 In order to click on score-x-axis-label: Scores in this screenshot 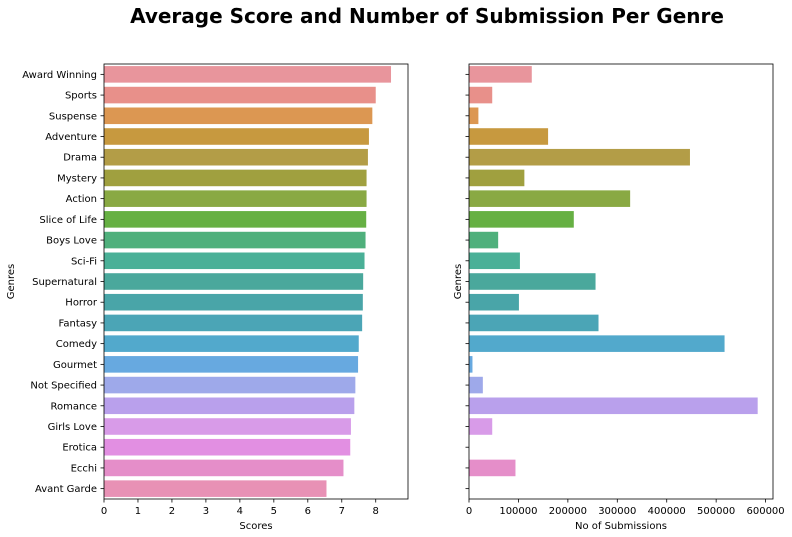, I will do `click(255, 526)`.